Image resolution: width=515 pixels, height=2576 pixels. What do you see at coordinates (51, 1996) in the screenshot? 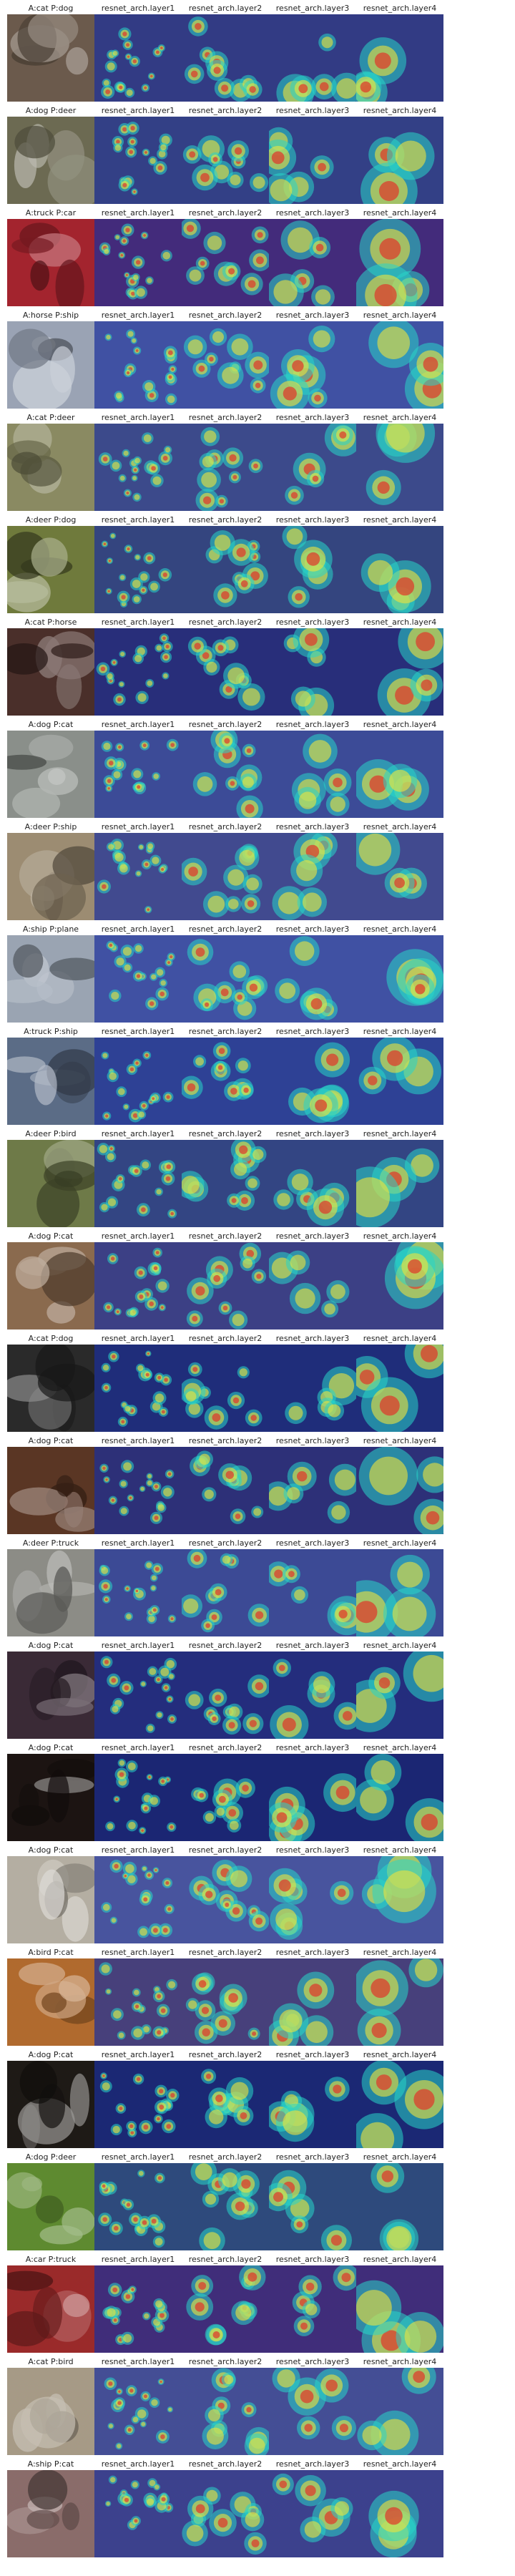
I see `input-image-cell: A:bird P:cat` at bounding box center [51, 1996].